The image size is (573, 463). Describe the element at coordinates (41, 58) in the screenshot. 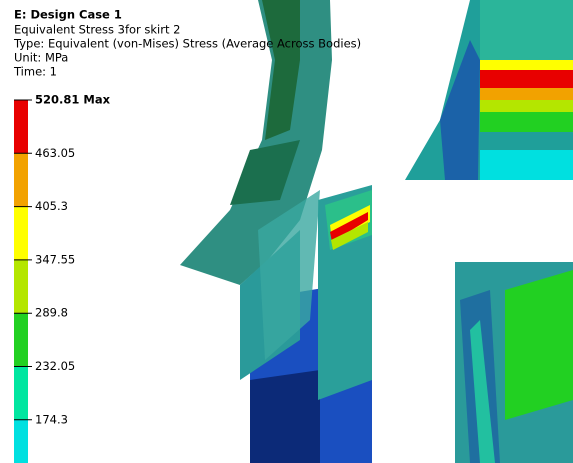

I see `subtitle: Unit: MPa` at that location.